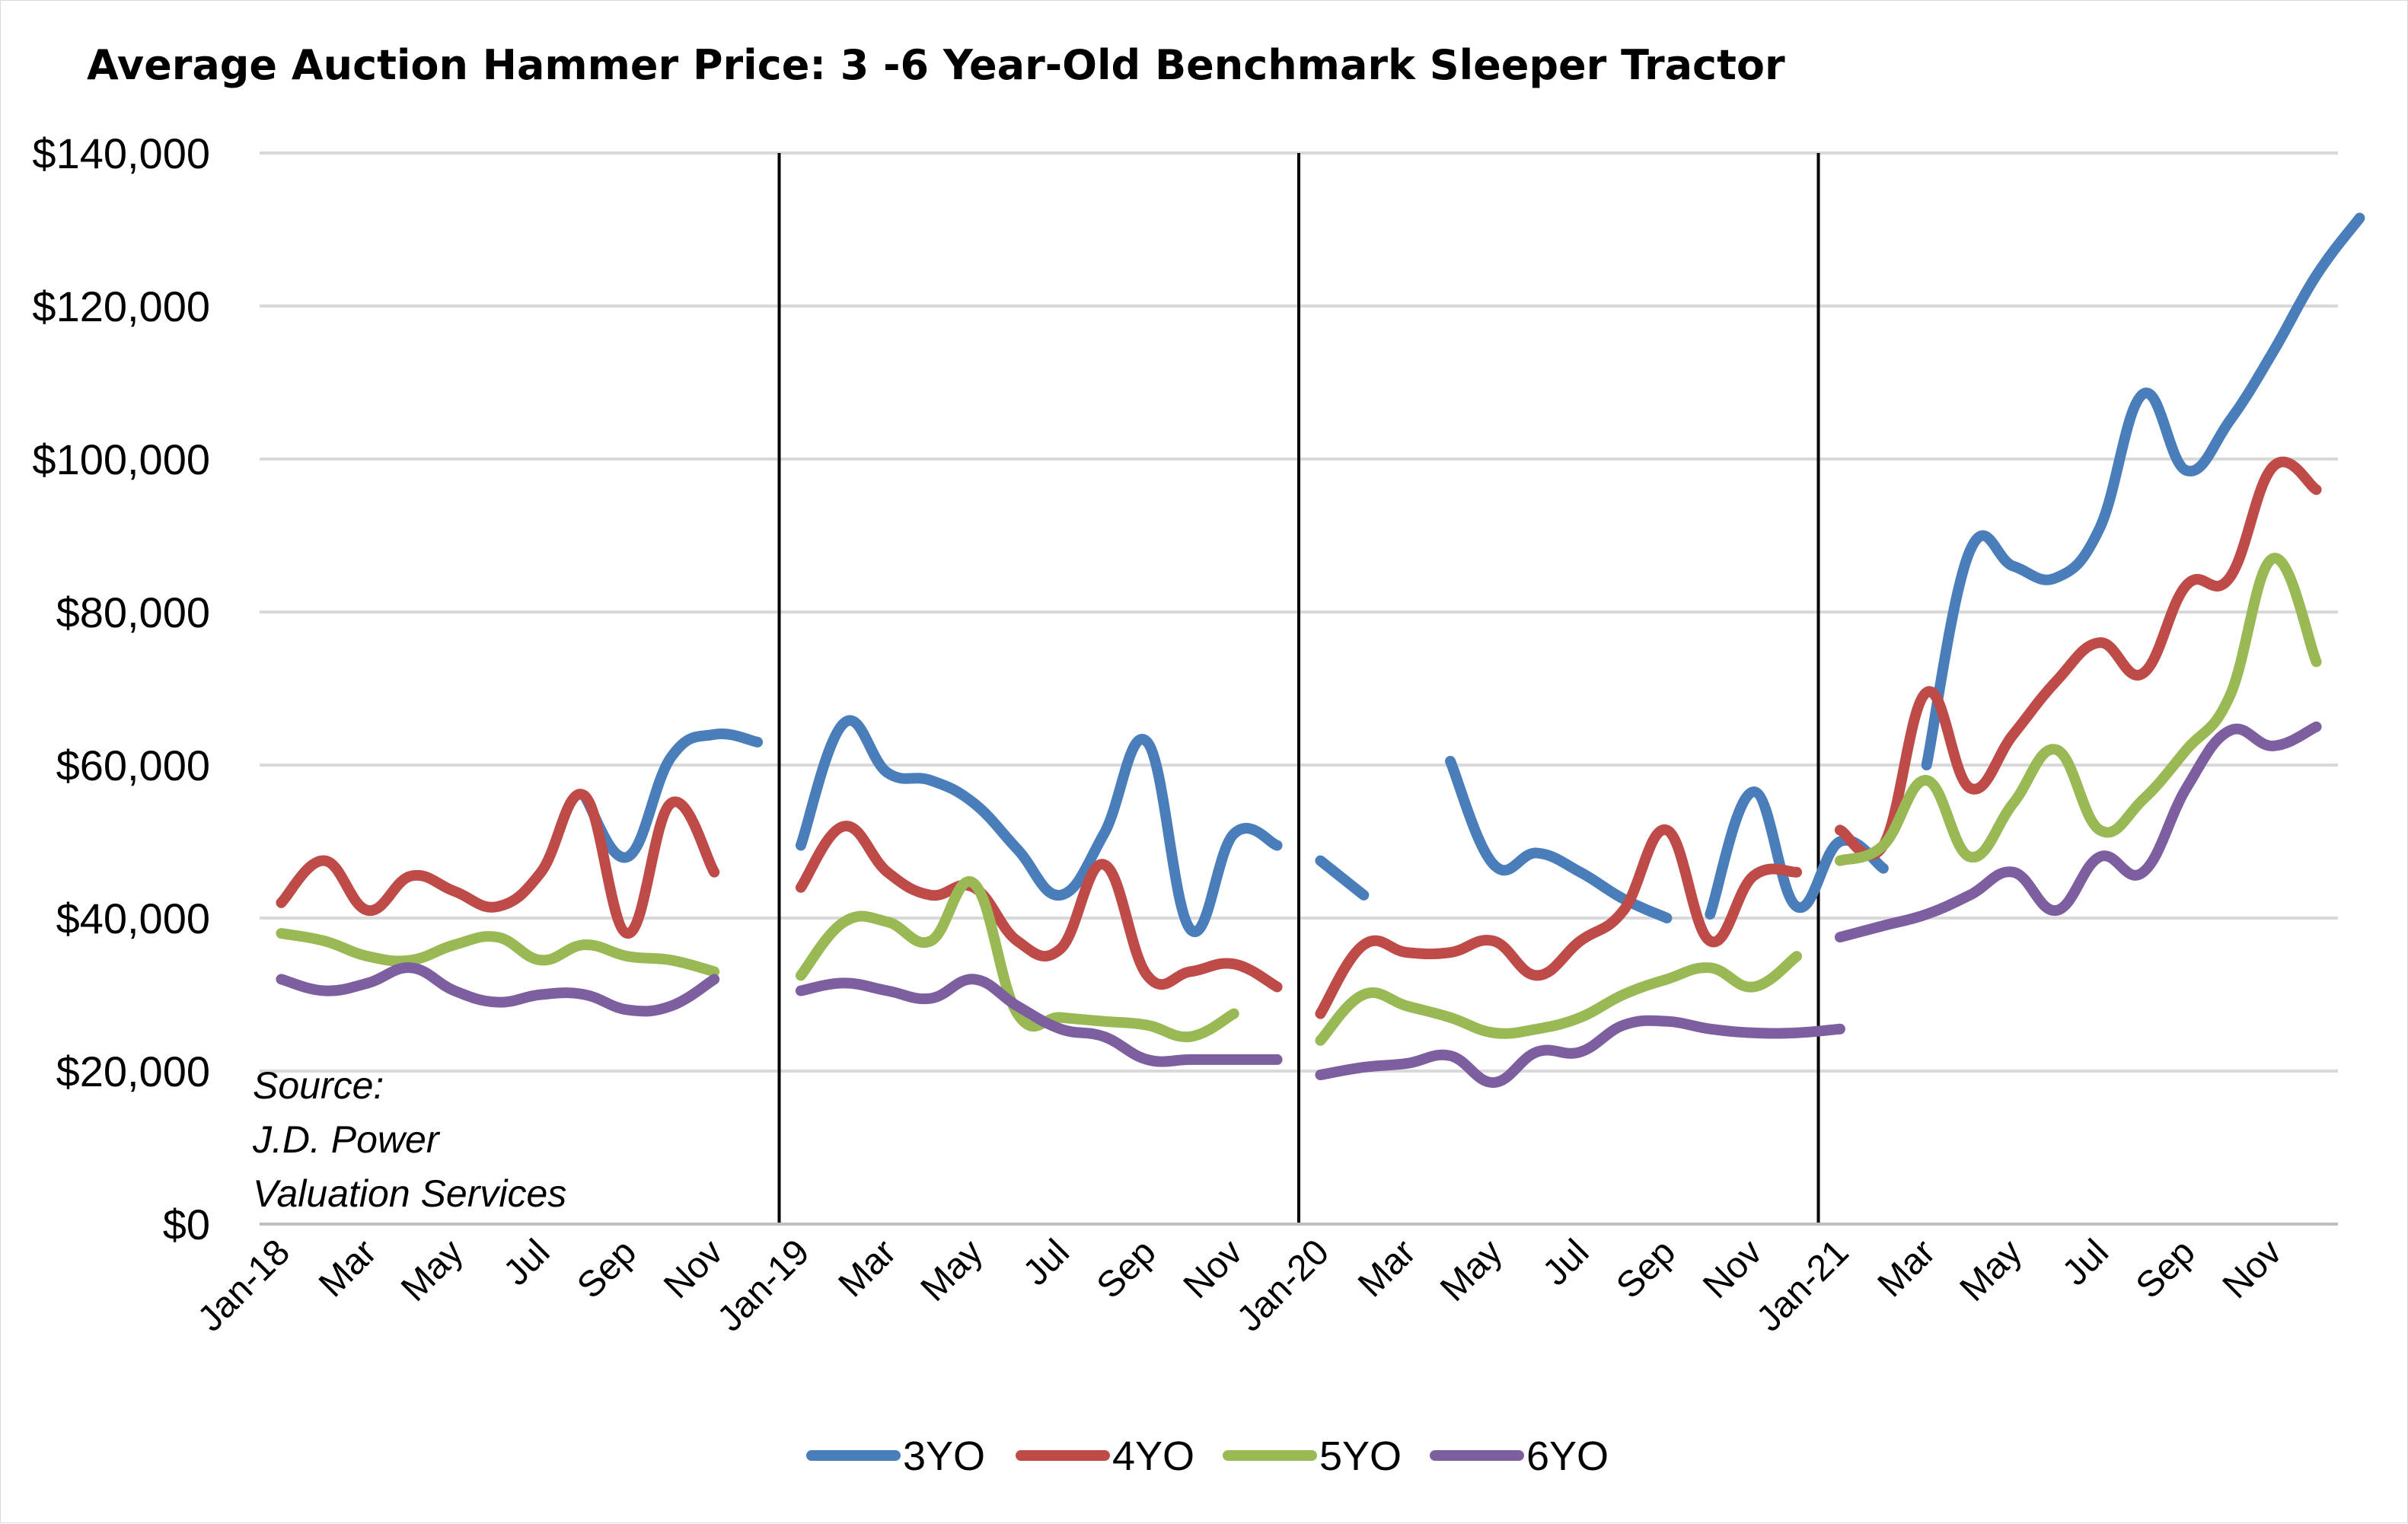 The width and height of the screenshot is (2408, 1524). I want to click on y-tick-label: $80,000, so click(133, 612).